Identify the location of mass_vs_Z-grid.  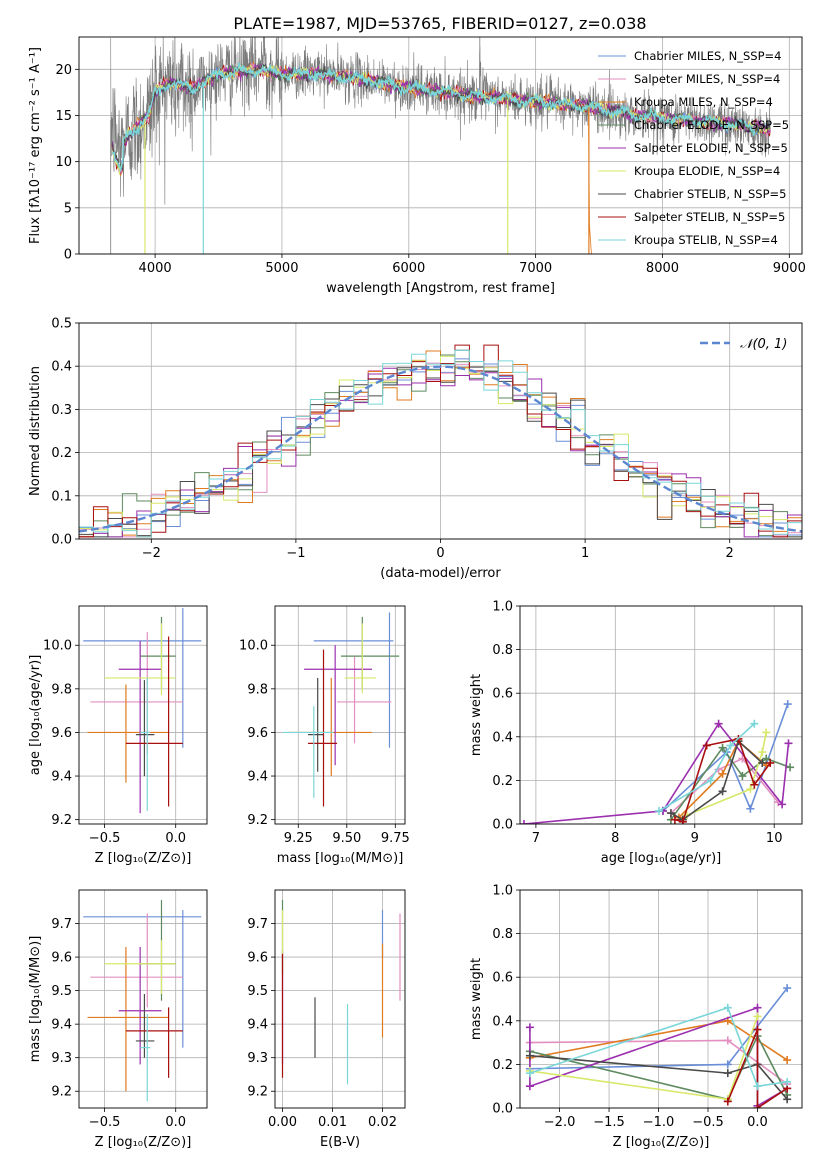
(143, 999).